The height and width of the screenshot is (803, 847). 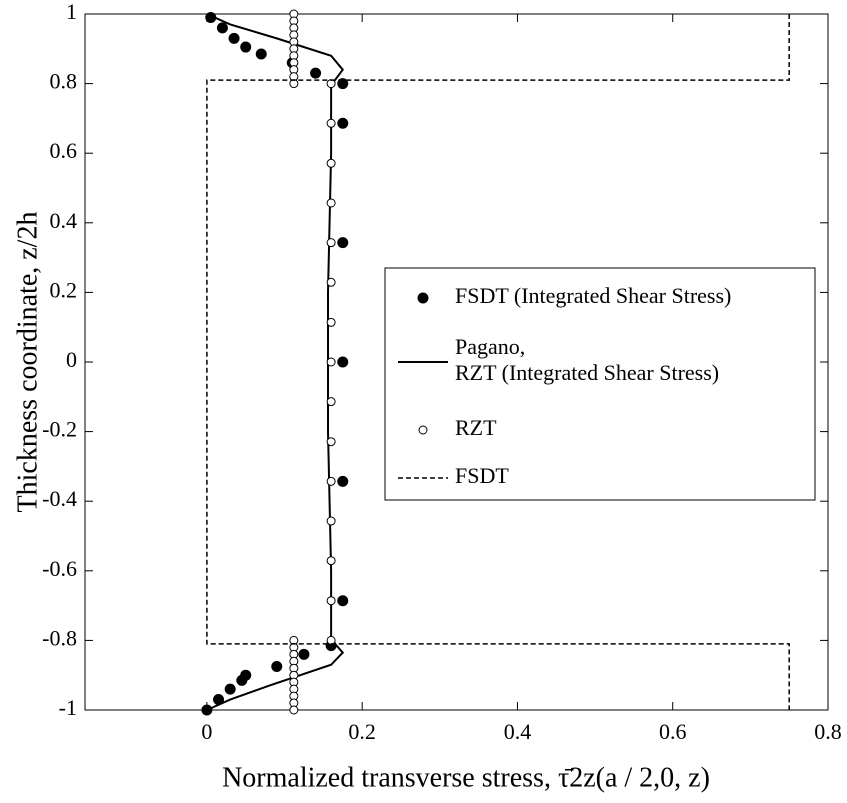 What do you see at coordinates (64, 289) in the screenshot?
I see `y-tick-label: 0.2` at bounding box center [64, 289].